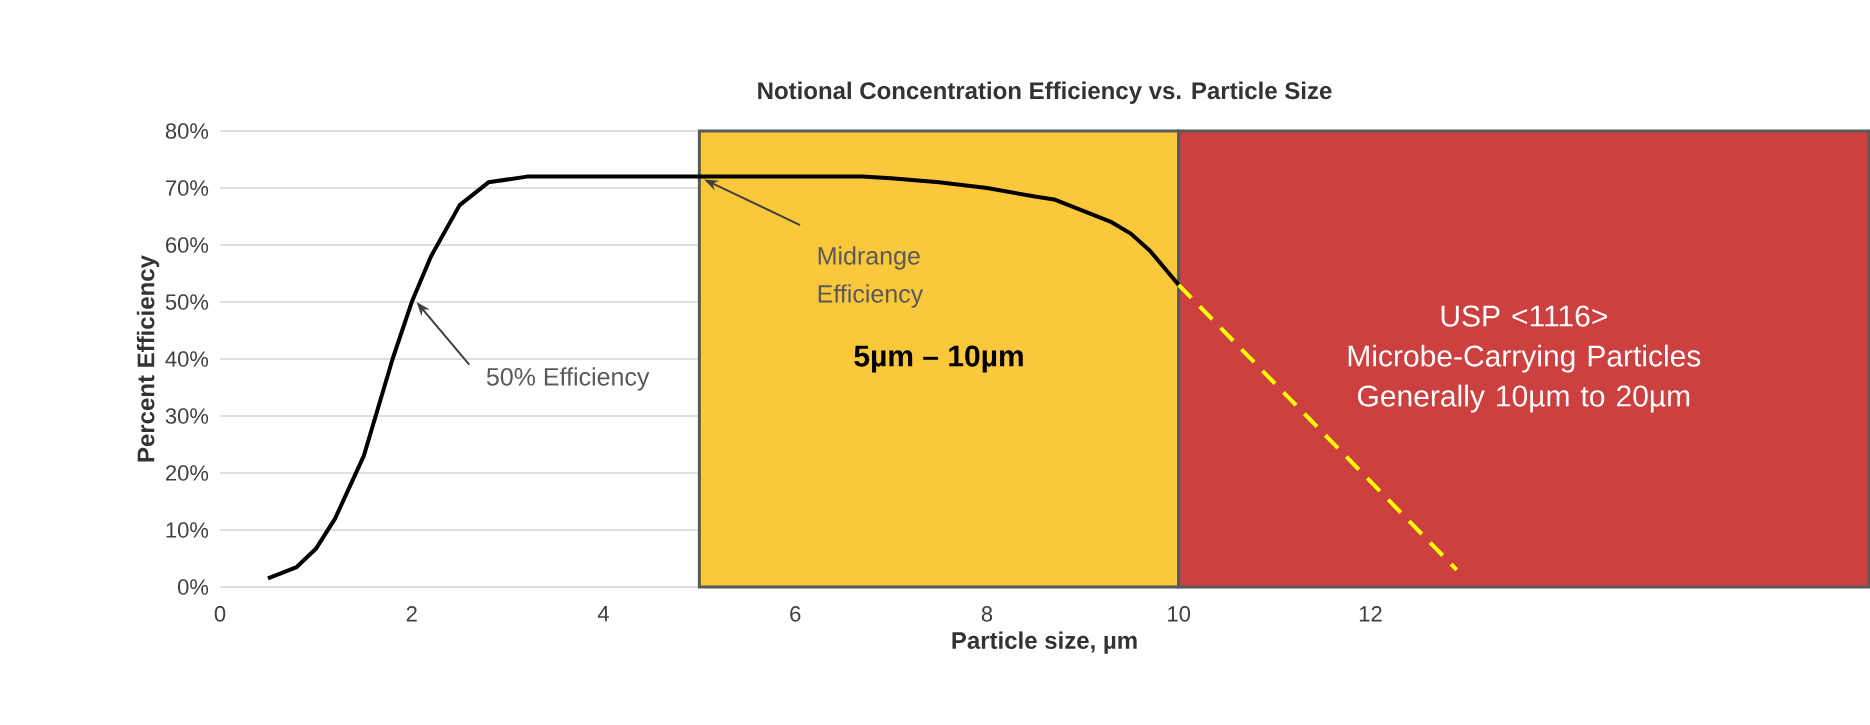 The width and height of the screenshot is (1870, 725). I want to click on x-tick-label: 0, so click(220, 614).